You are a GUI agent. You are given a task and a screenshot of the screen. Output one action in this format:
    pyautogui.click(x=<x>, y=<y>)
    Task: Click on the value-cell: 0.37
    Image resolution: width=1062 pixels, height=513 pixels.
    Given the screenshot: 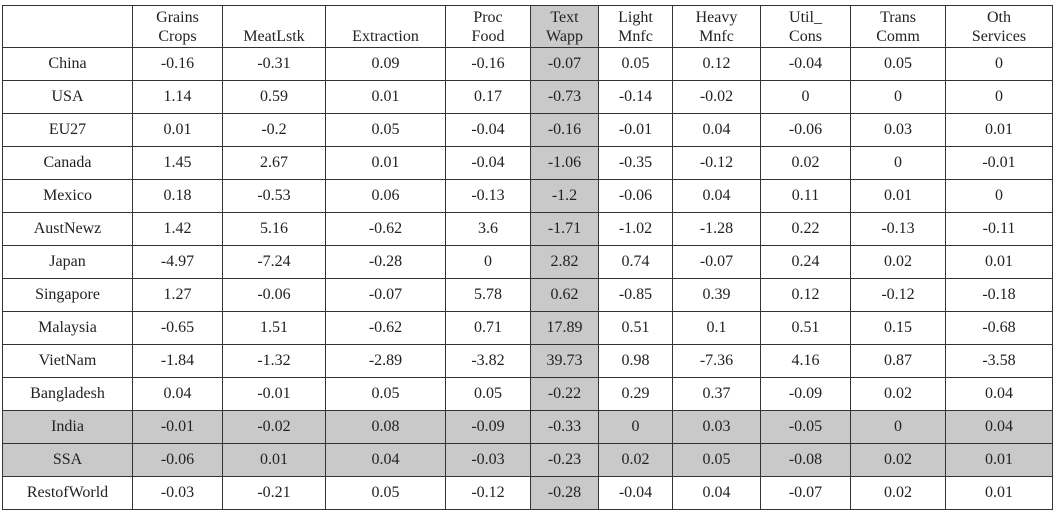 What is the action you would take?
    pyautogui.click(x=716, y=394)
    